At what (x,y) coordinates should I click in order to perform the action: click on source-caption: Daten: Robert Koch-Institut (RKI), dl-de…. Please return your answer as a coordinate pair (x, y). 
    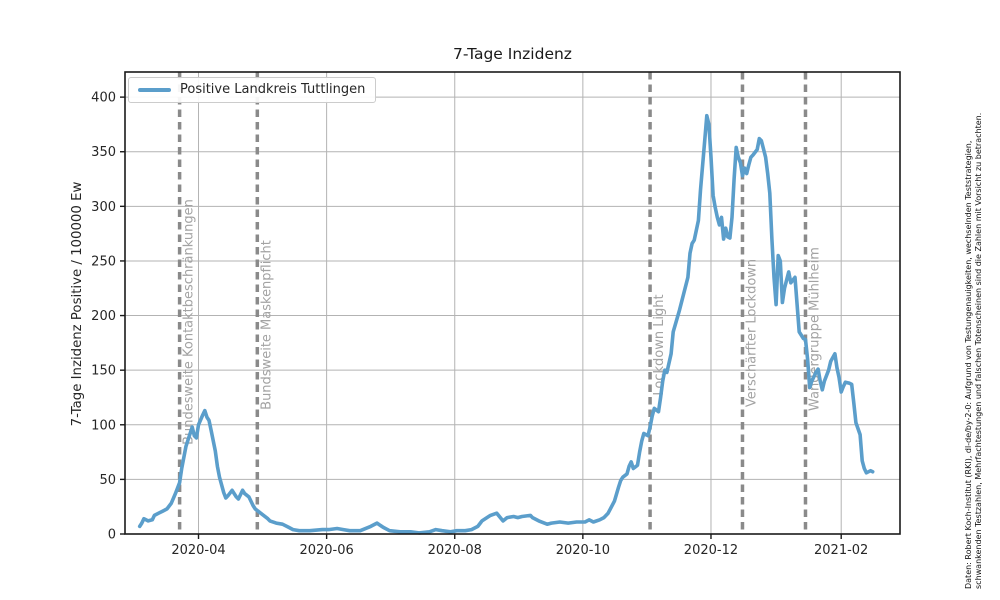
    Looking at the image, I should click on (974, 320).